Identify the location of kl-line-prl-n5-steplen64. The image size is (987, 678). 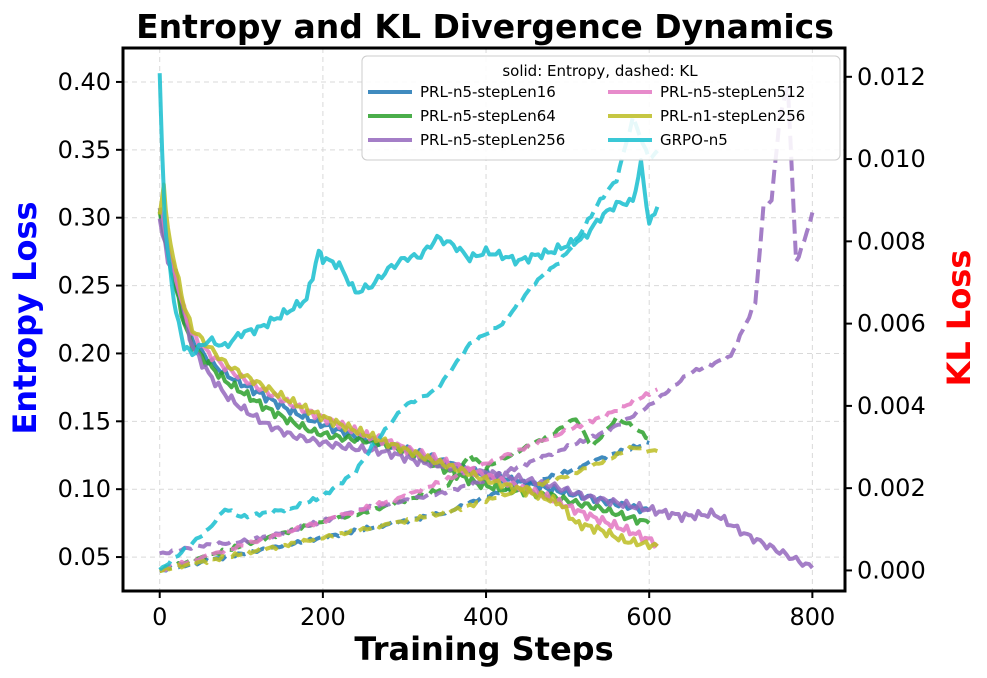
(404, 494).